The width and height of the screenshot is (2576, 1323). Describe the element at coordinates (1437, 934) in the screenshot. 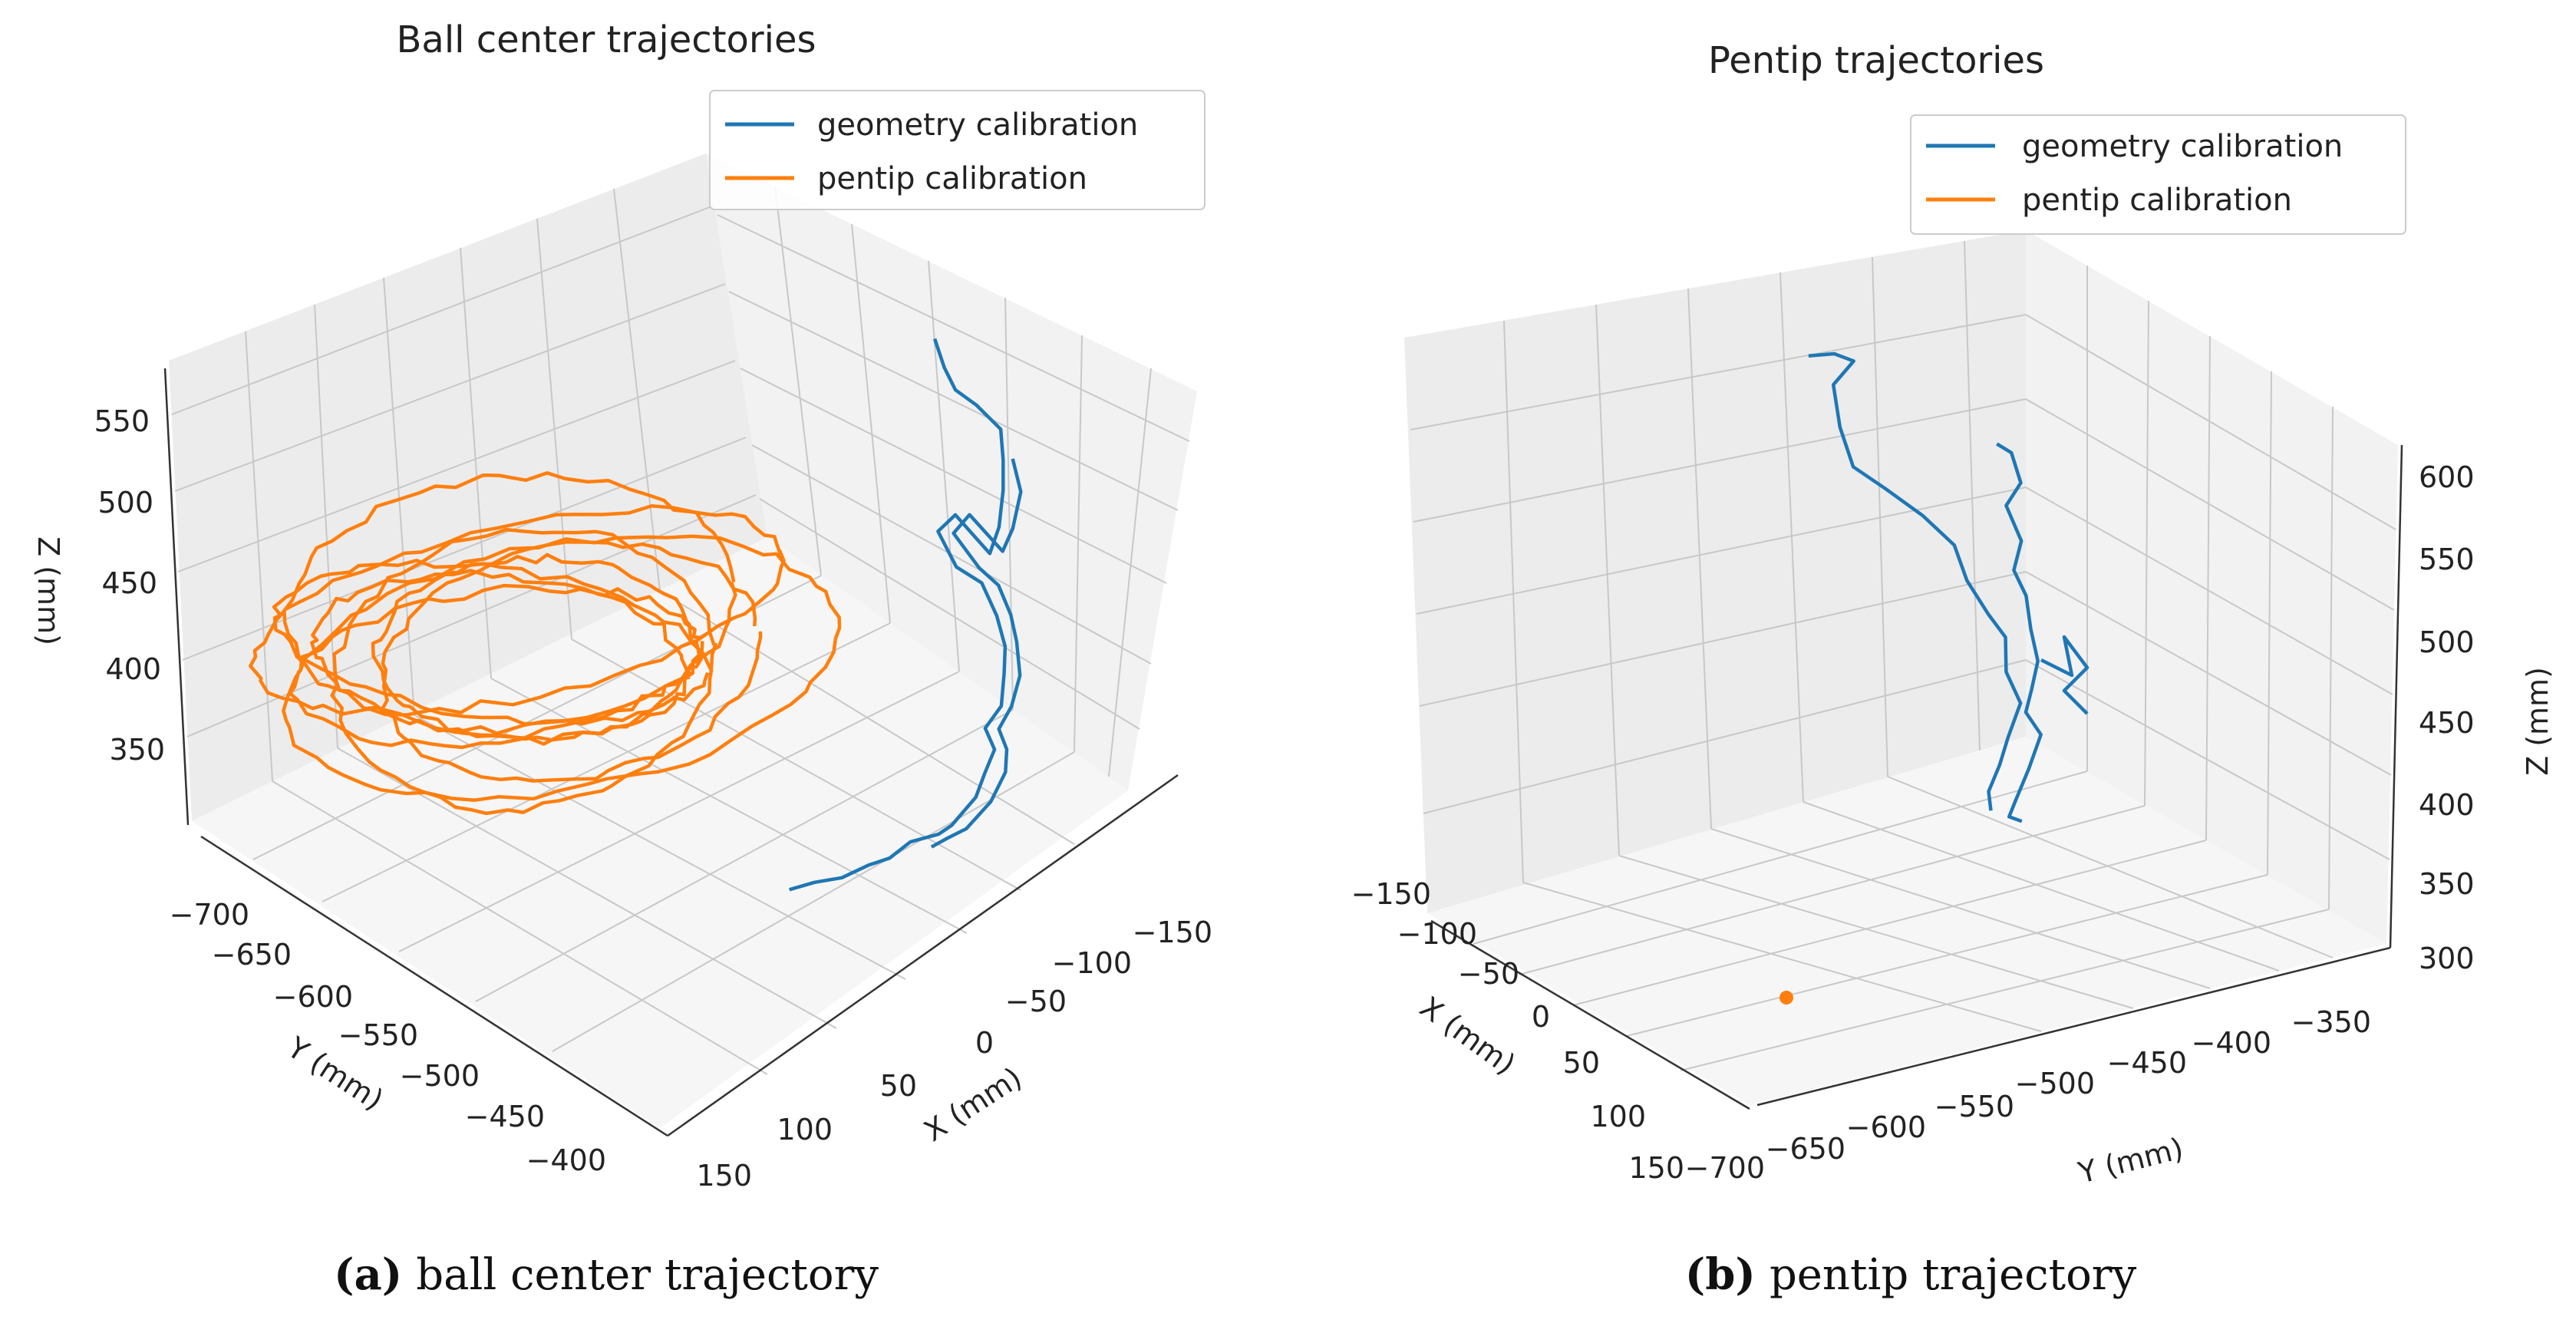

I see `panel-b-xtick: −100` at that location.